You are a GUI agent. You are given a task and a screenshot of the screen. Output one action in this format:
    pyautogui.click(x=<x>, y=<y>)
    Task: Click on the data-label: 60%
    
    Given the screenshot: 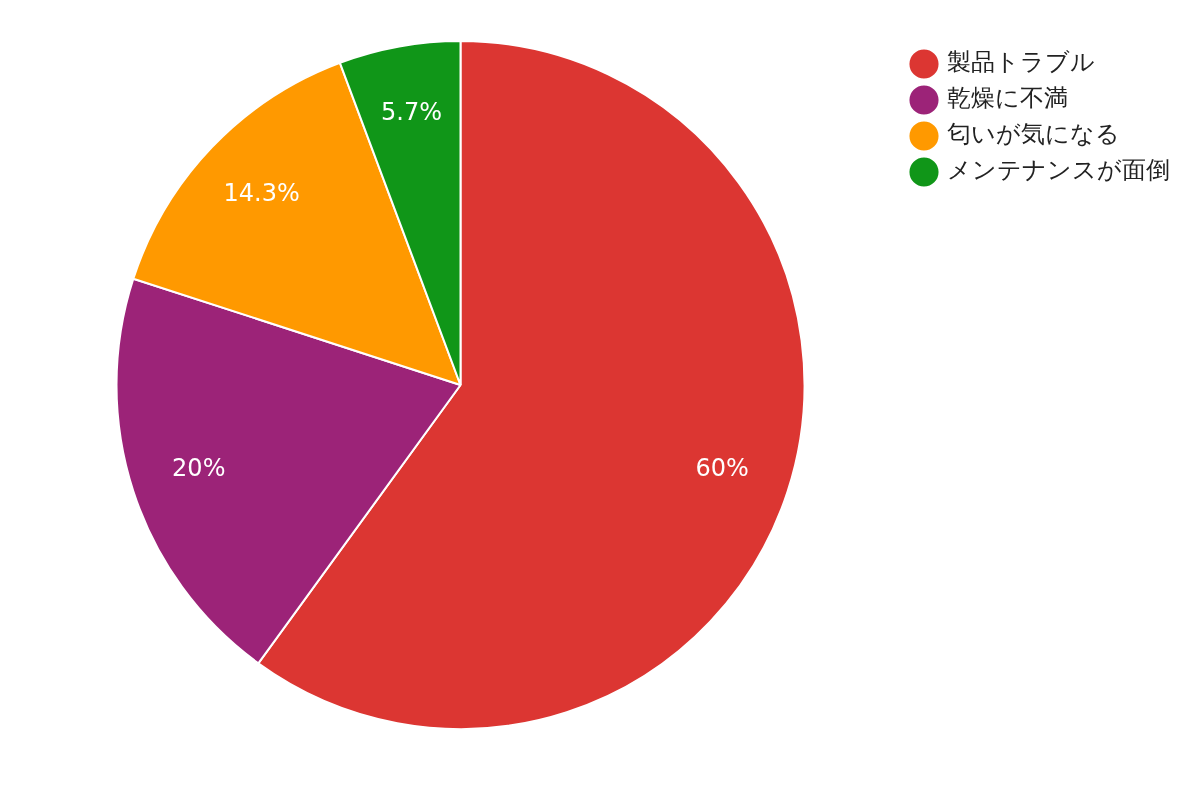 What is the action you would take?
    pyautogui.click(x=722, y=468)
    